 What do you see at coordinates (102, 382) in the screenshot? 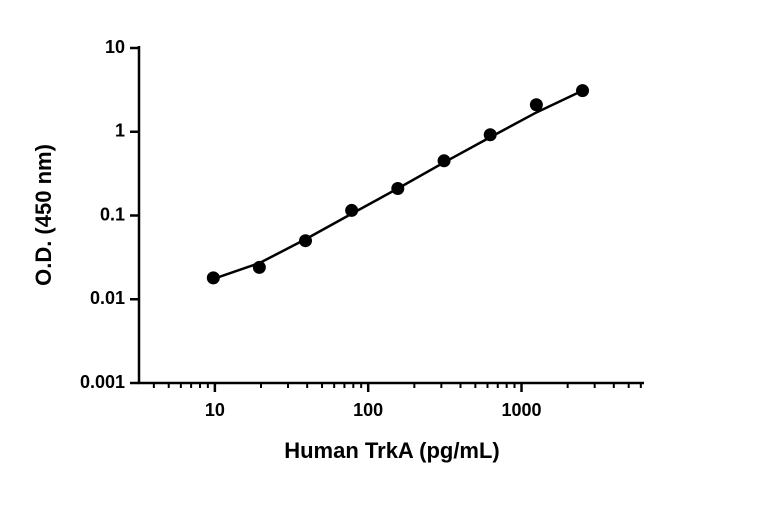
I see `y-tick-label: 0.001` at bounding box center [102, 382].